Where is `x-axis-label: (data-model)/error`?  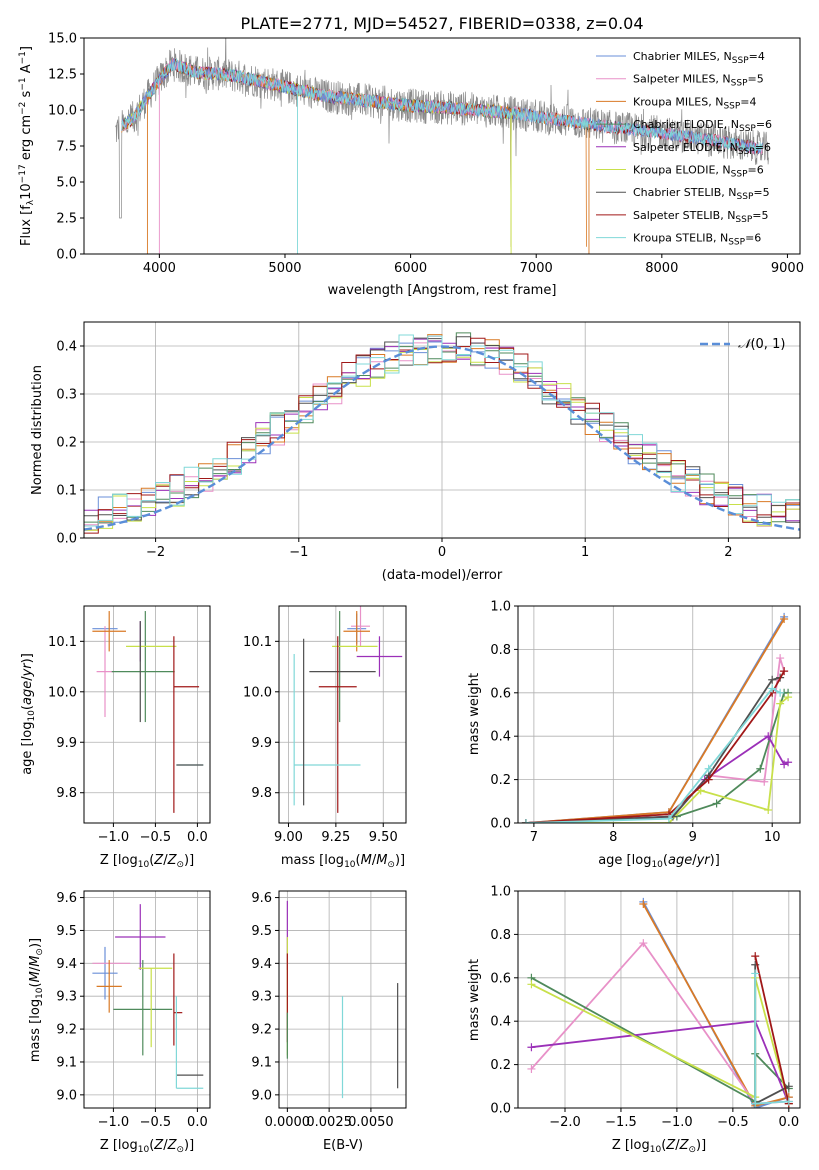 x-axis-label: (data-model)/error is located at coordinates (442, 575).